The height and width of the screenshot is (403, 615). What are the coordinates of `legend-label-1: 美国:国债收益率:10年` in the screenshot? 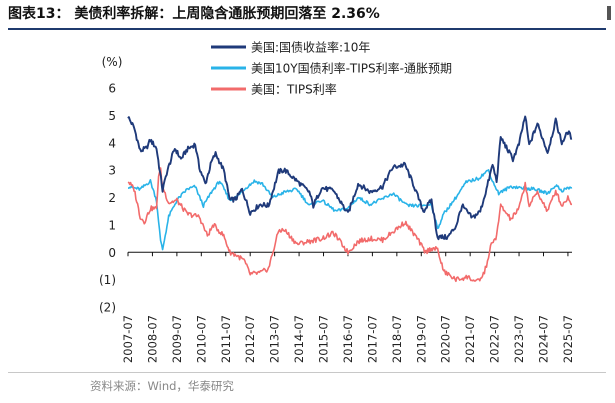 It's located at (310, 47).